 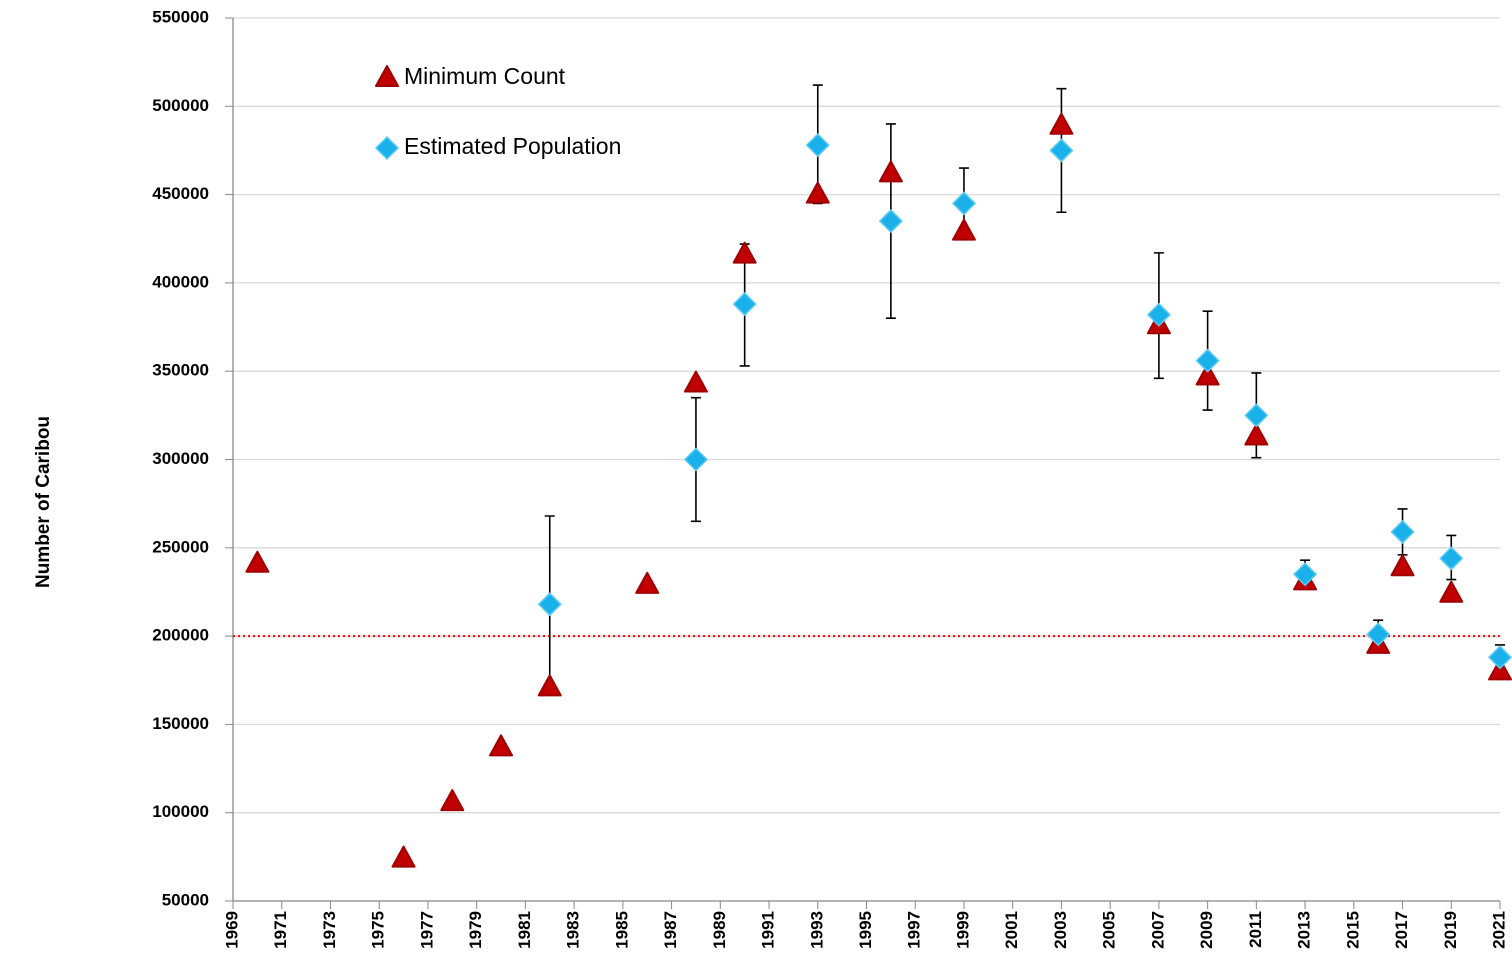 What do you see at coordinates (1498, 930) in the screenshot?
I see `x-tick-label: 2021` at bounding box center [1498, 930].